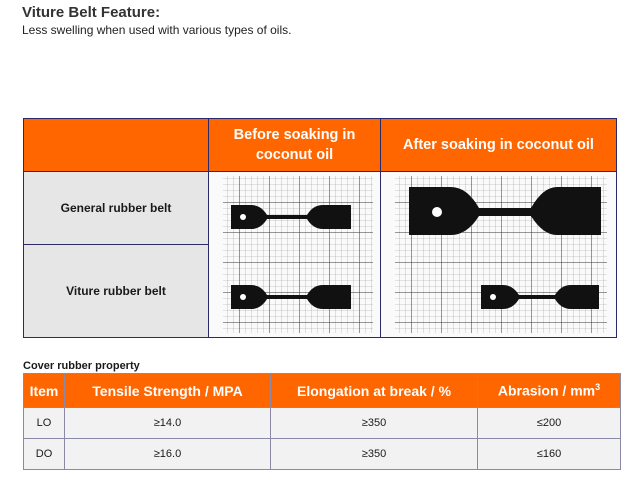 The height and width of the screenshot is (485, 644). What do you see at coordinates (81, 366) in the screenshot?
I see `section-title-cover-rubber: Cover rubber property` at bounding box center [81, 366].